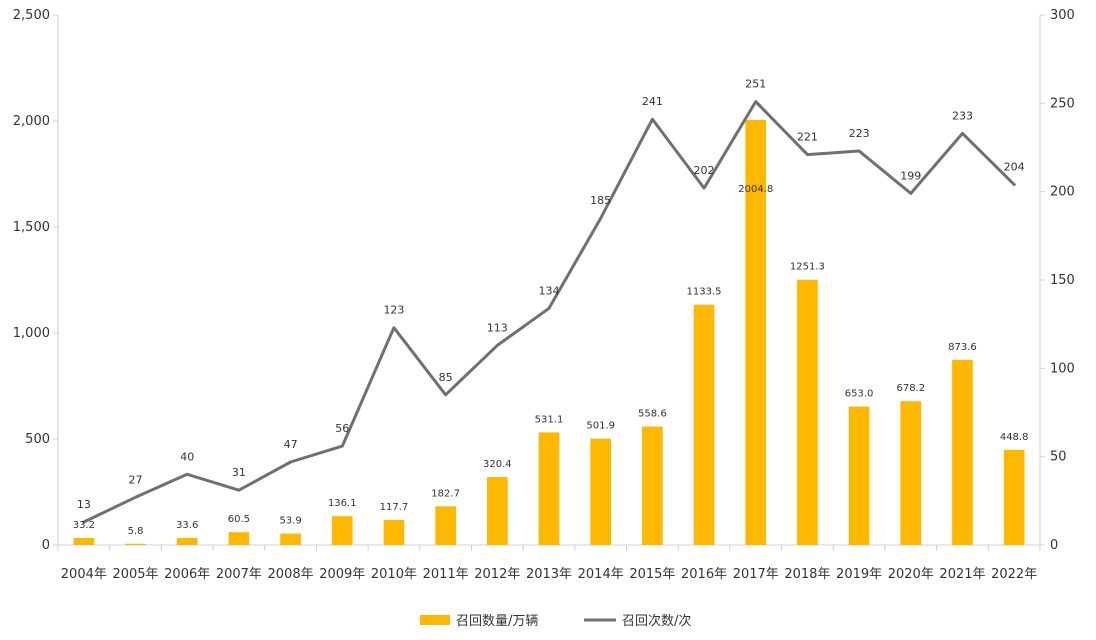 This screenshot has height=640, width=1096. Describe the element at coordinates (239, 519) in the screenshot. I see `bar-value-label: 60.5` at that location.